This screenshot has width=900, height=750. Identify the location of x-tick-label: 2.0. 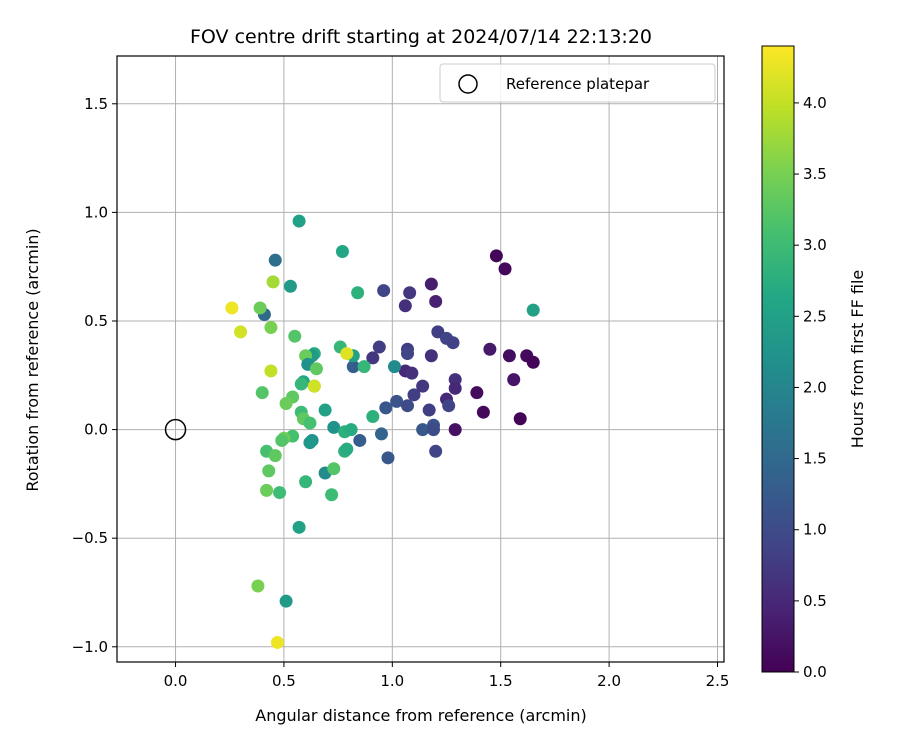
(609, 681).